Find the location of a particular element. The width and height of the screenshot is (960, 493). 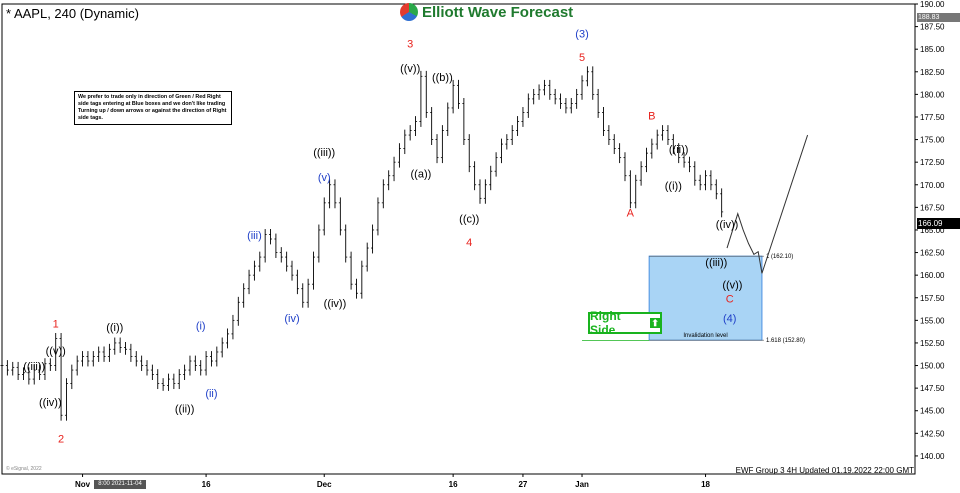

y-tick-label: 190.00 is located at coordinates (932, 4).